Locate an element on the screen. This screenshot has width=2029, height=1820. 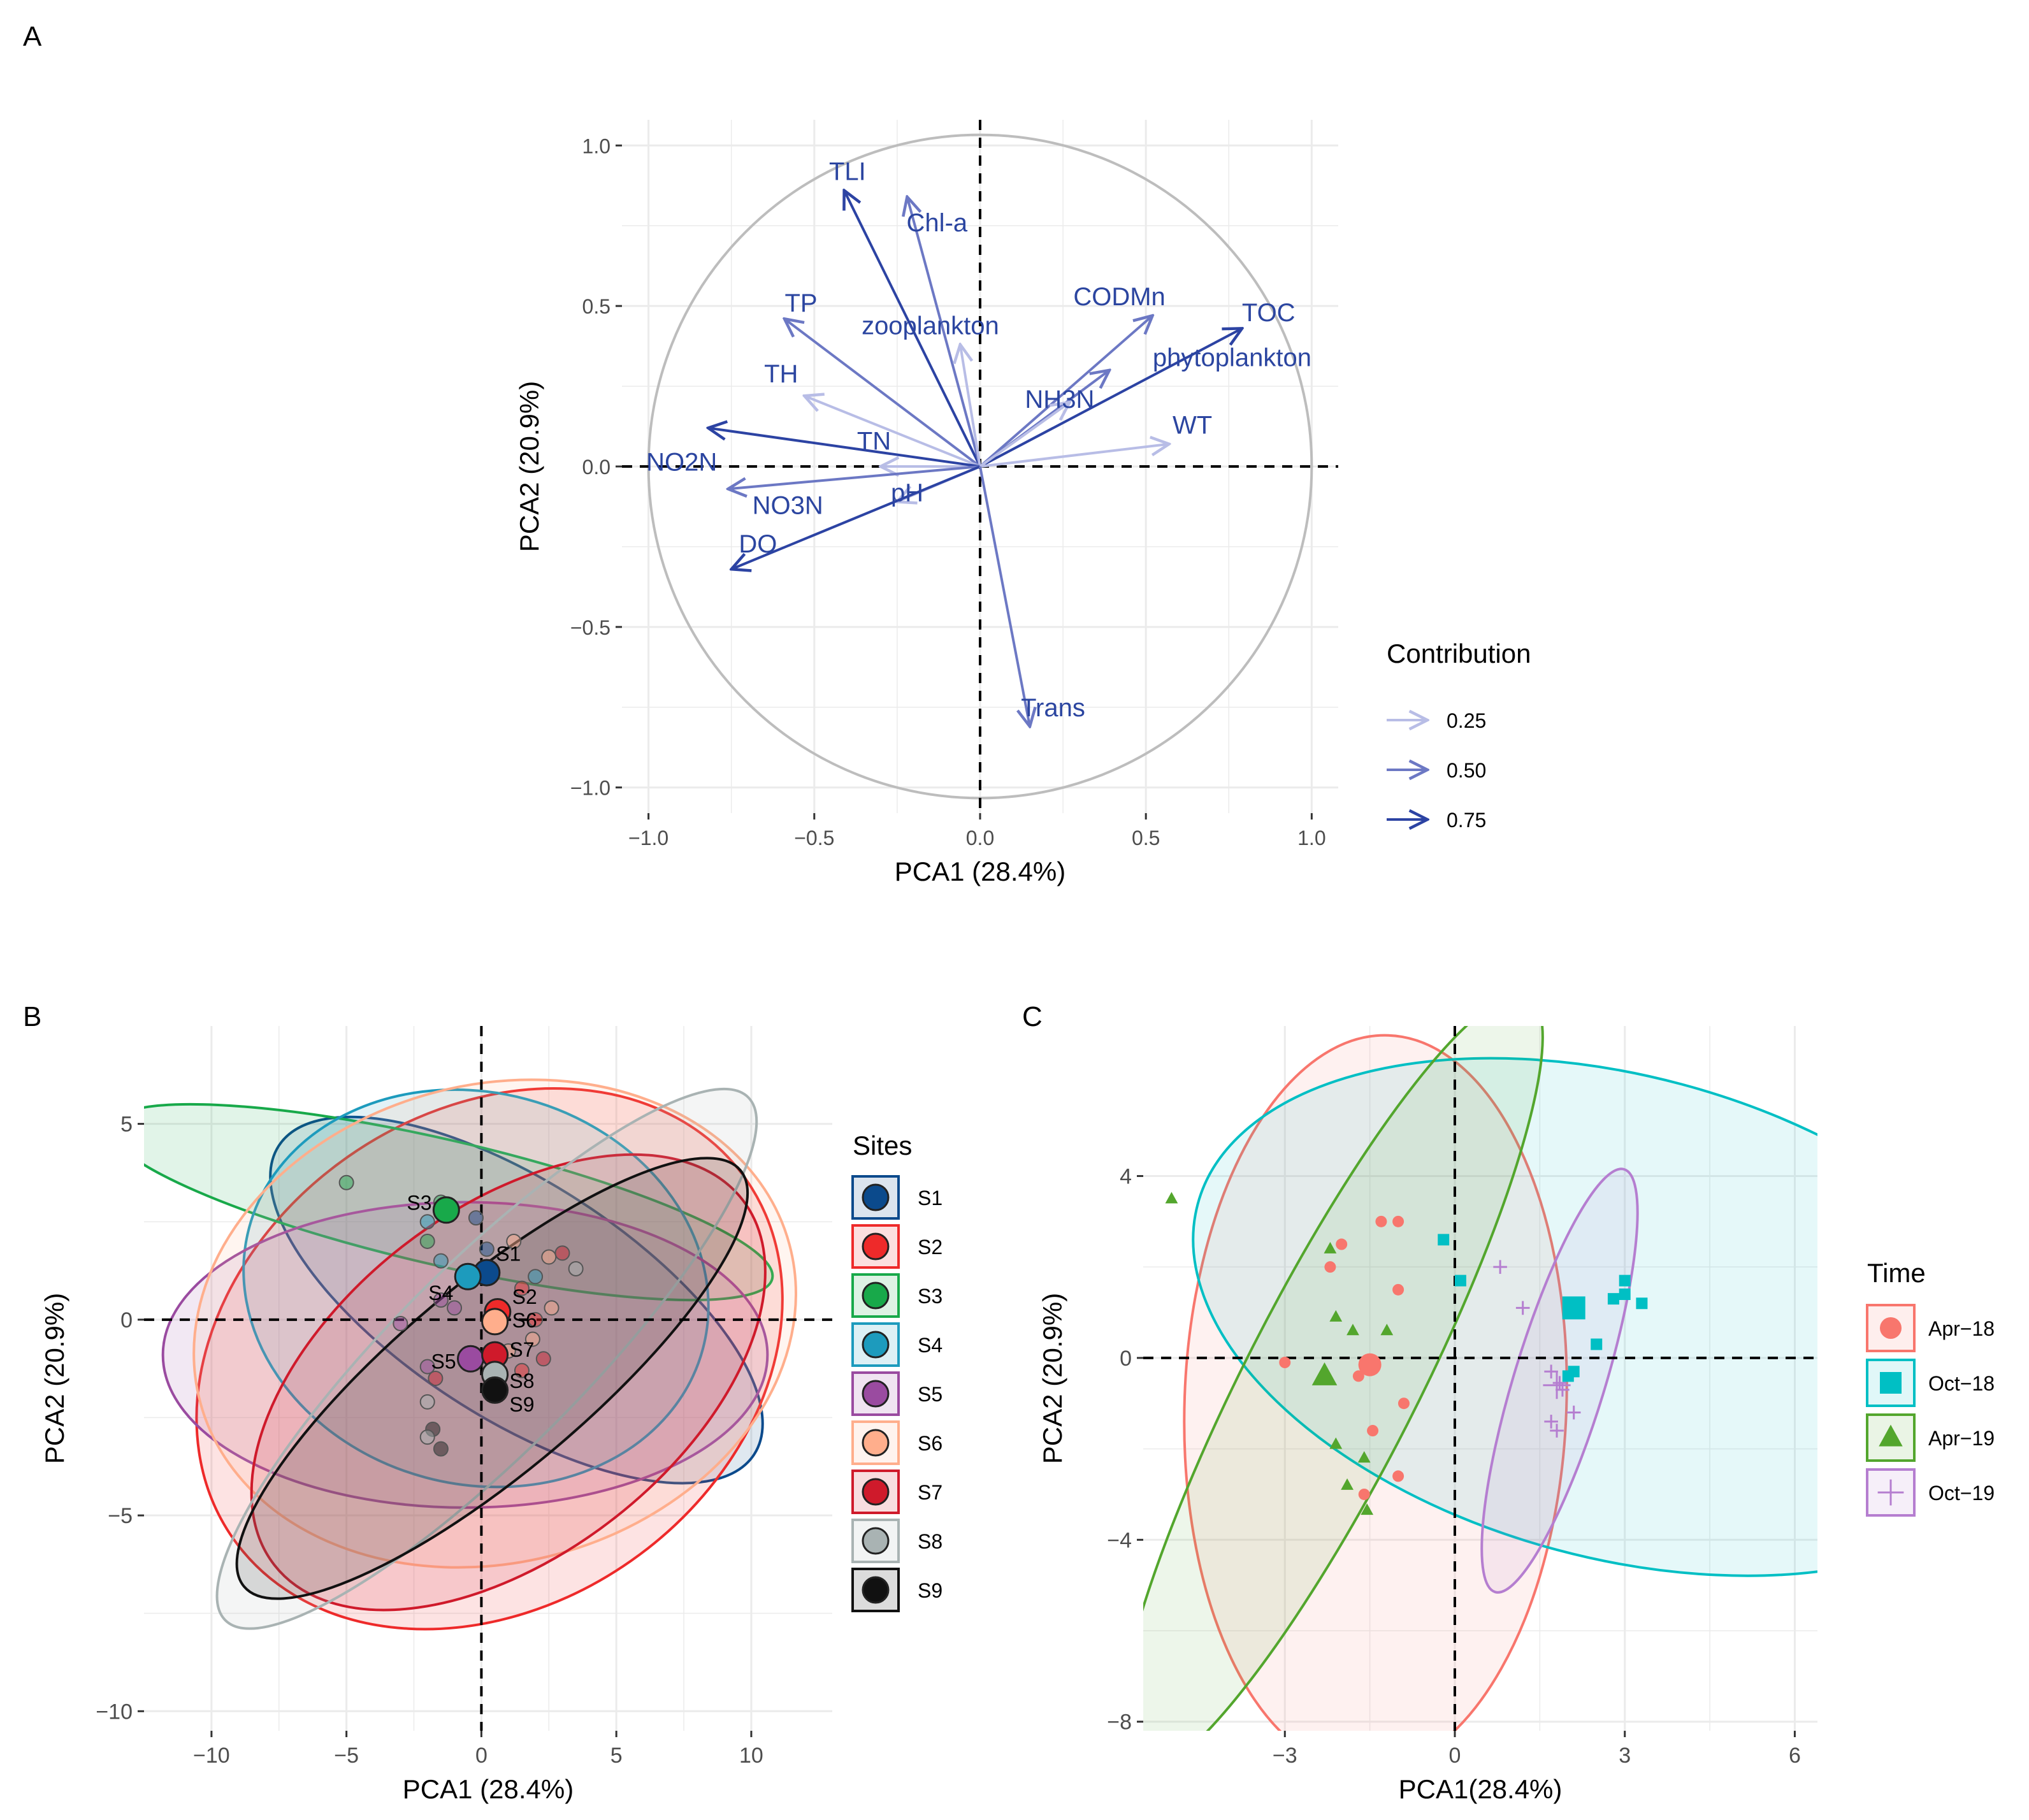
variable-arrow-toc is located at coordinates (1110, 398).